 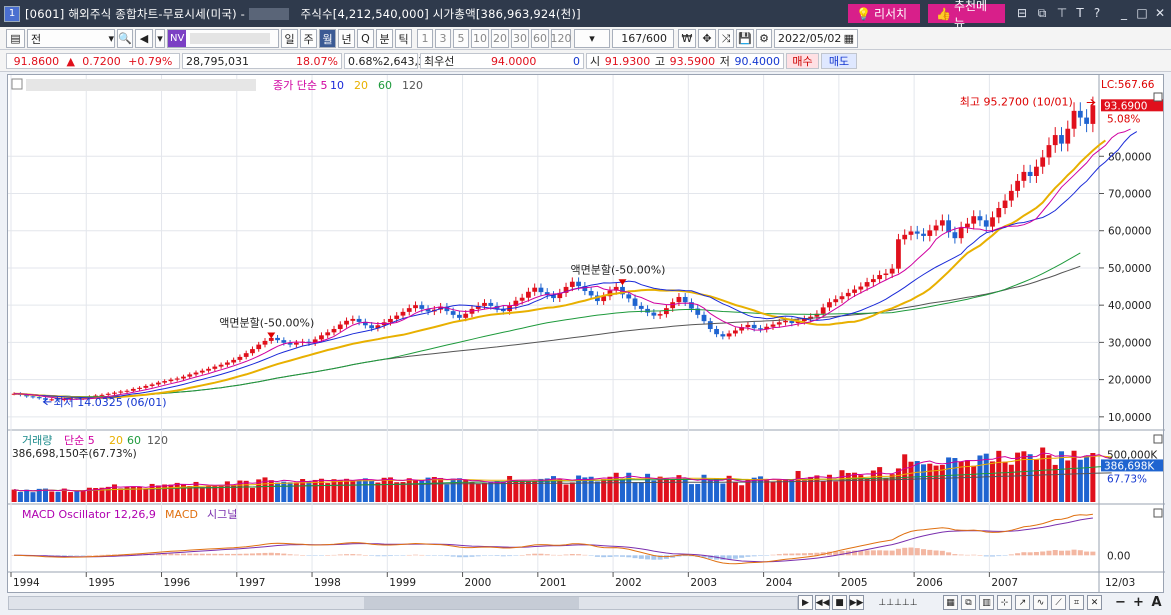 I want to click on ticker-input: NV, so click(x=223, y=38).